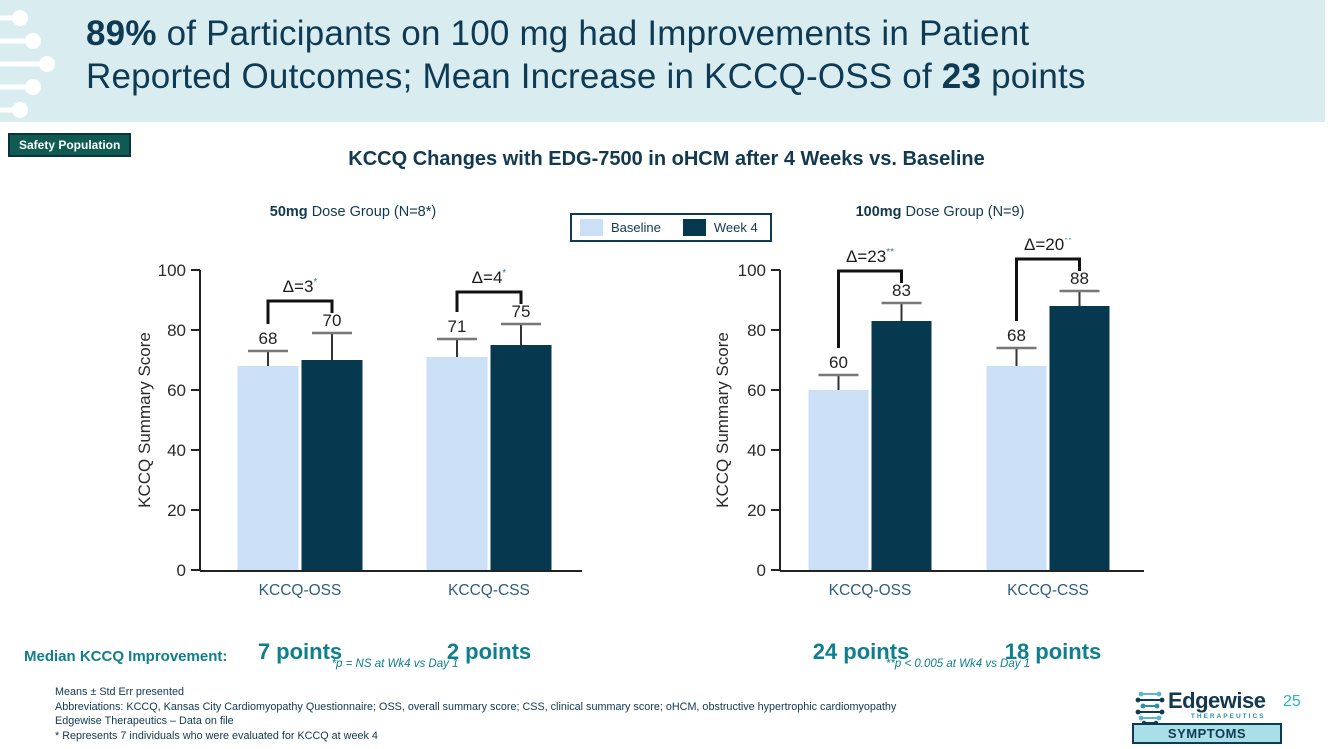 This screenshot has width=1333, height=749. Describe the element at coordinates (27, 64) in the screenshot. I see `molecule-decoration-icon` at that location.